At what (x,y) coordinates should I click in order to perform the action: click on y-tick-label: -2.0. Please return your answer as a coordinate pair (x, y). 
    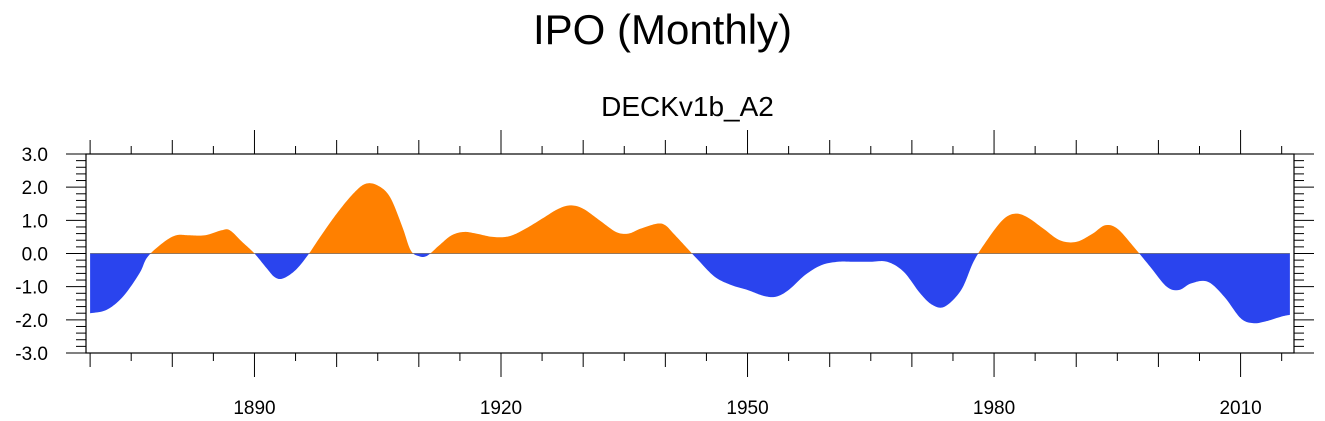
    Looking at the image, I should click on (31, 321).